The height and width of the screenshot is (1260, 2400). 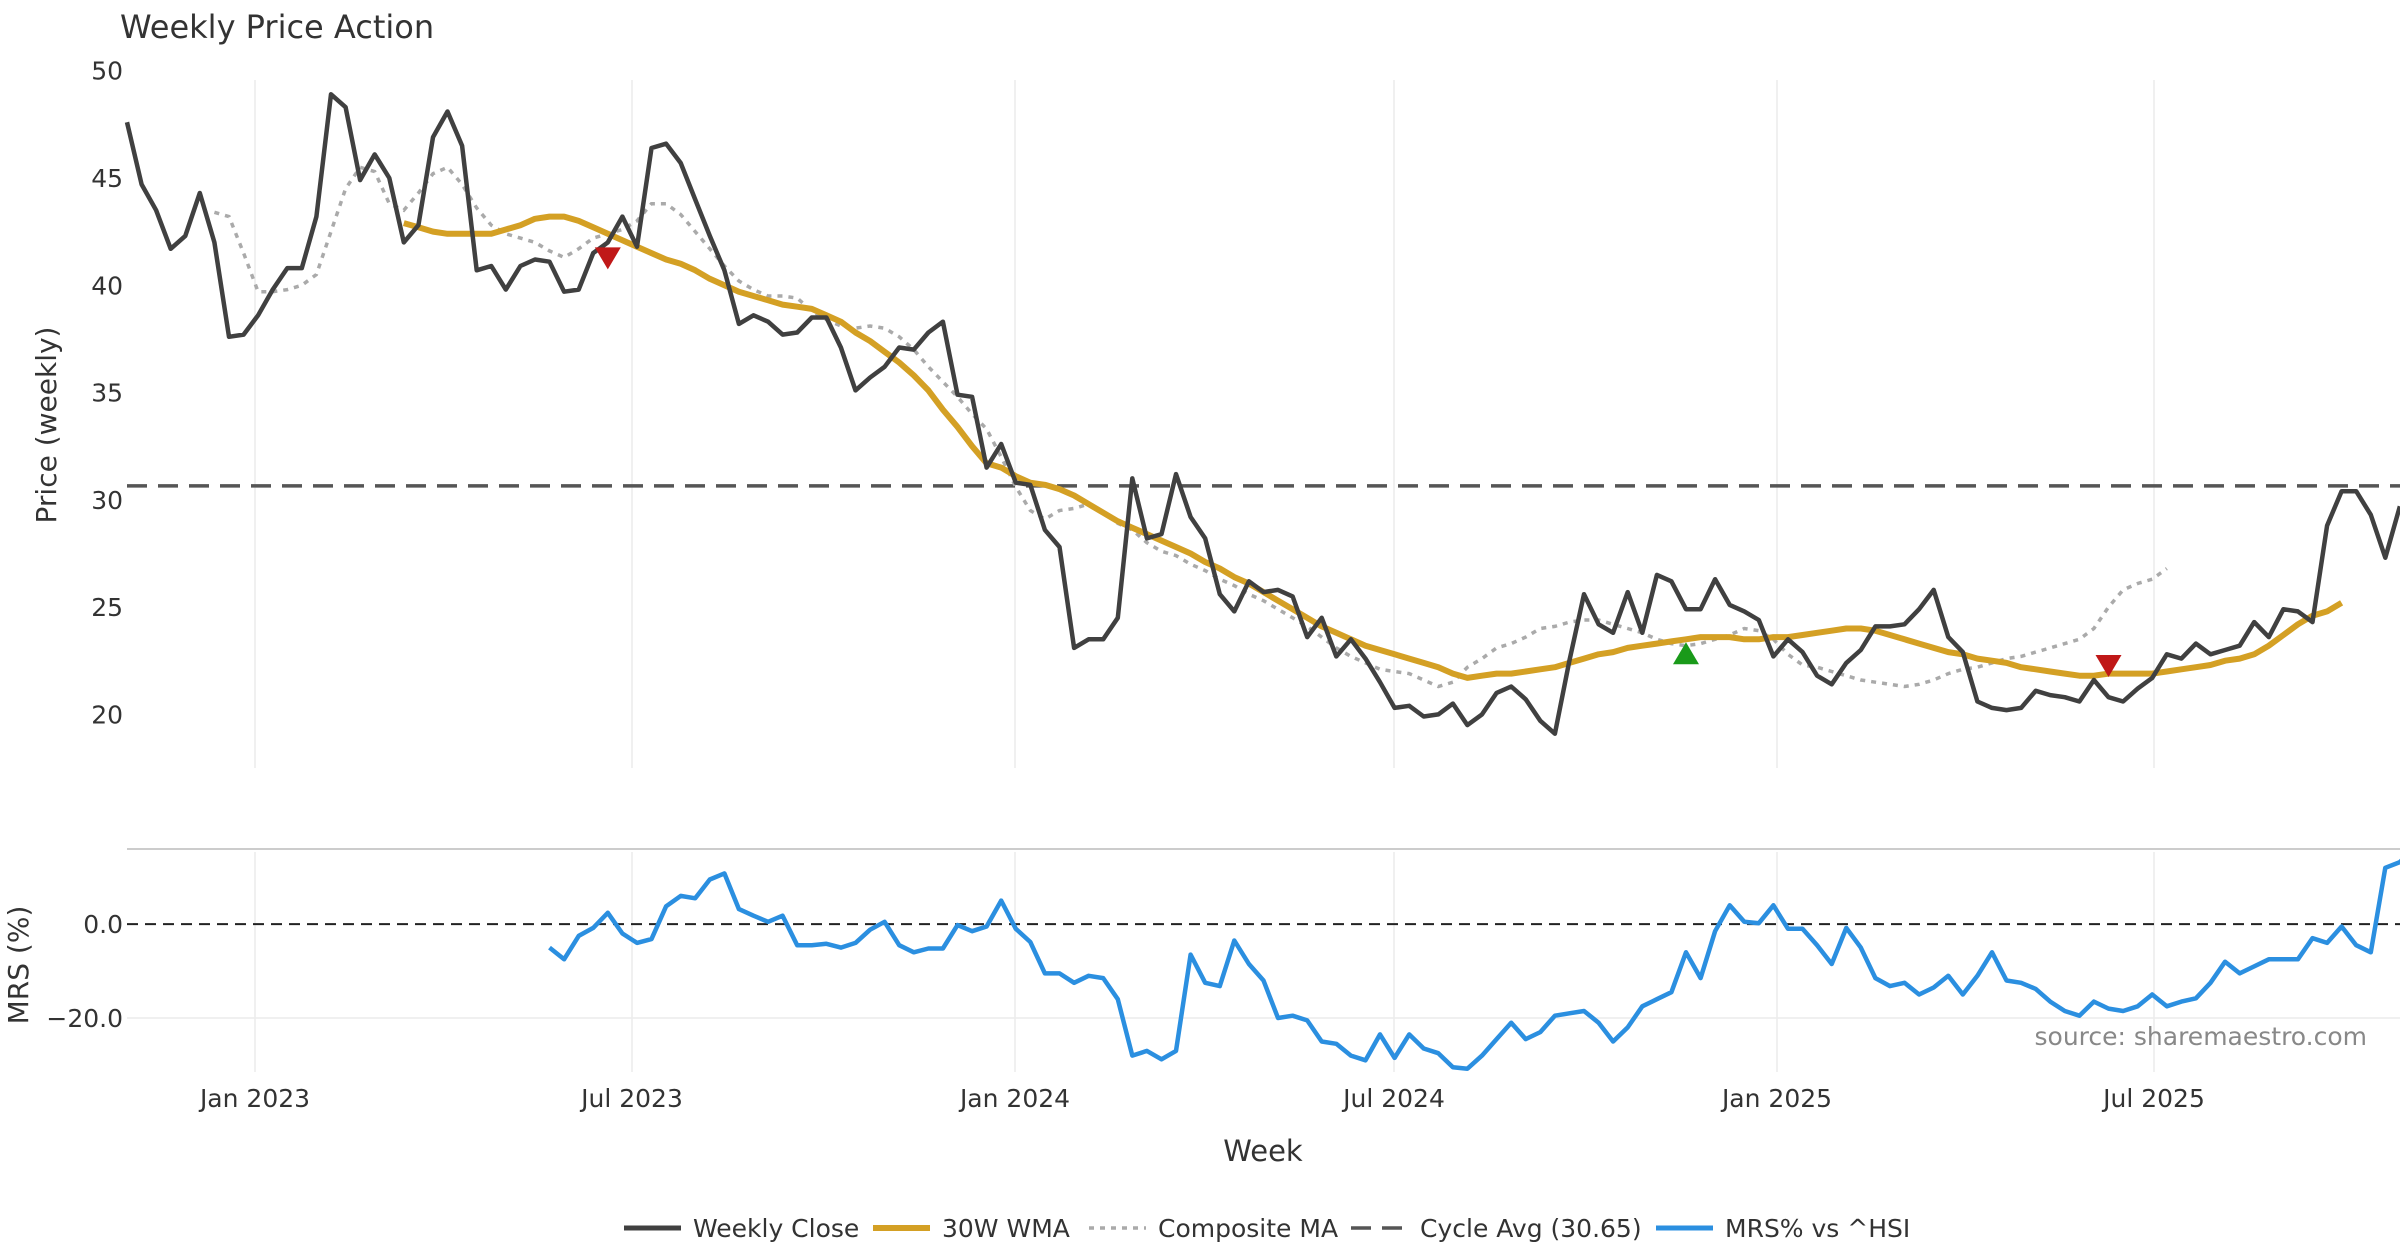 I want to click on price-y-tick: 25, so click(x=107, y=607).